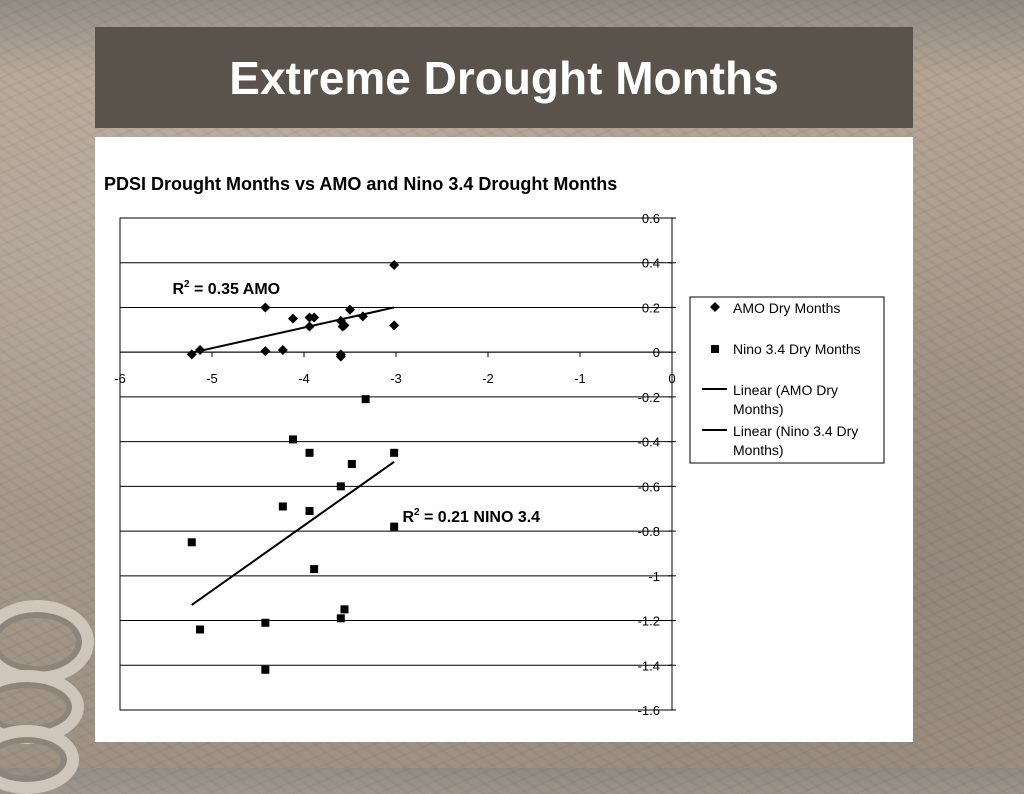 The width and height of the screenshot is (1024, 794). Describe the element at coordinates (649, 621) in the screenshot. I see `y-tick-label: -1.2` at that location.